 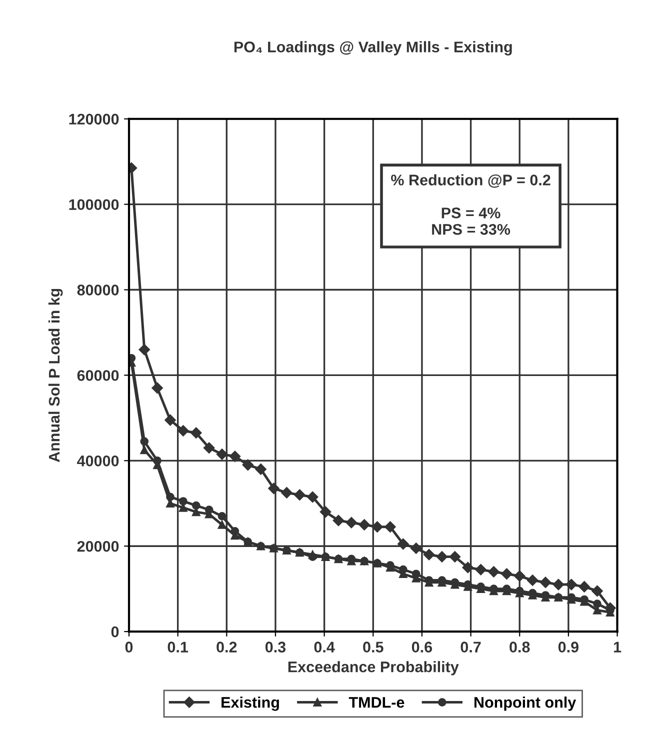 I want to click on x-tick-label: 0.9, so click(x=568, y=647).